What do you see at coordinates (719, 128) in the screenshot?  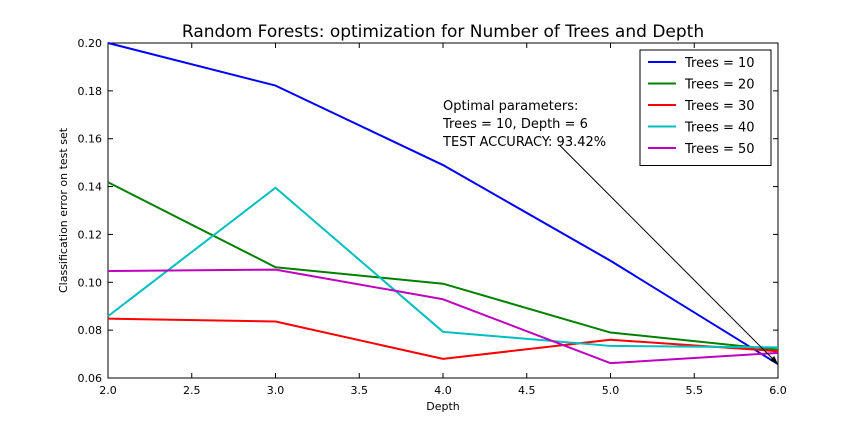 I see `legend-label: Trees = 40` at bounding box center [719, 128].